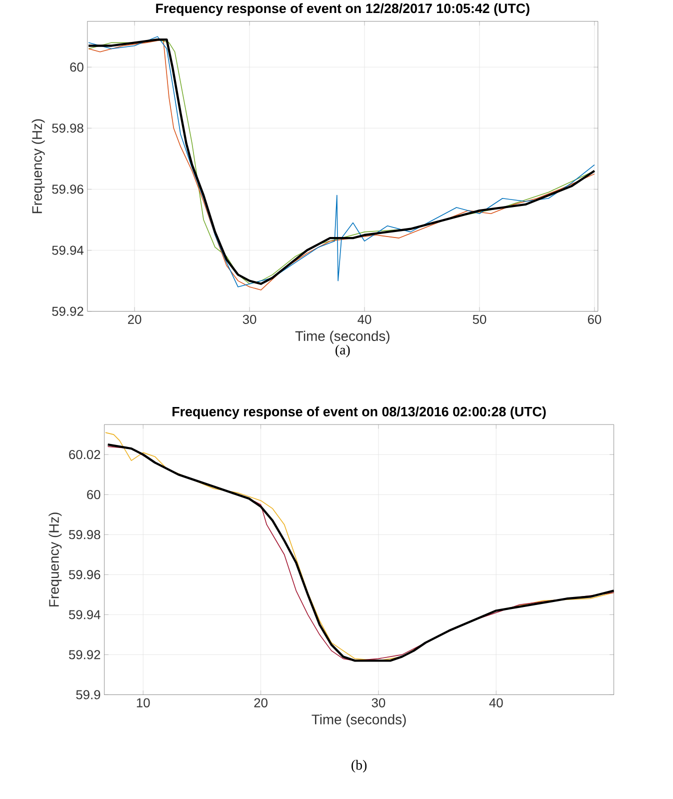  Describe the element at coordinates (479, 319) in the screenshot. I see `x-tick-label: 50` at that location.